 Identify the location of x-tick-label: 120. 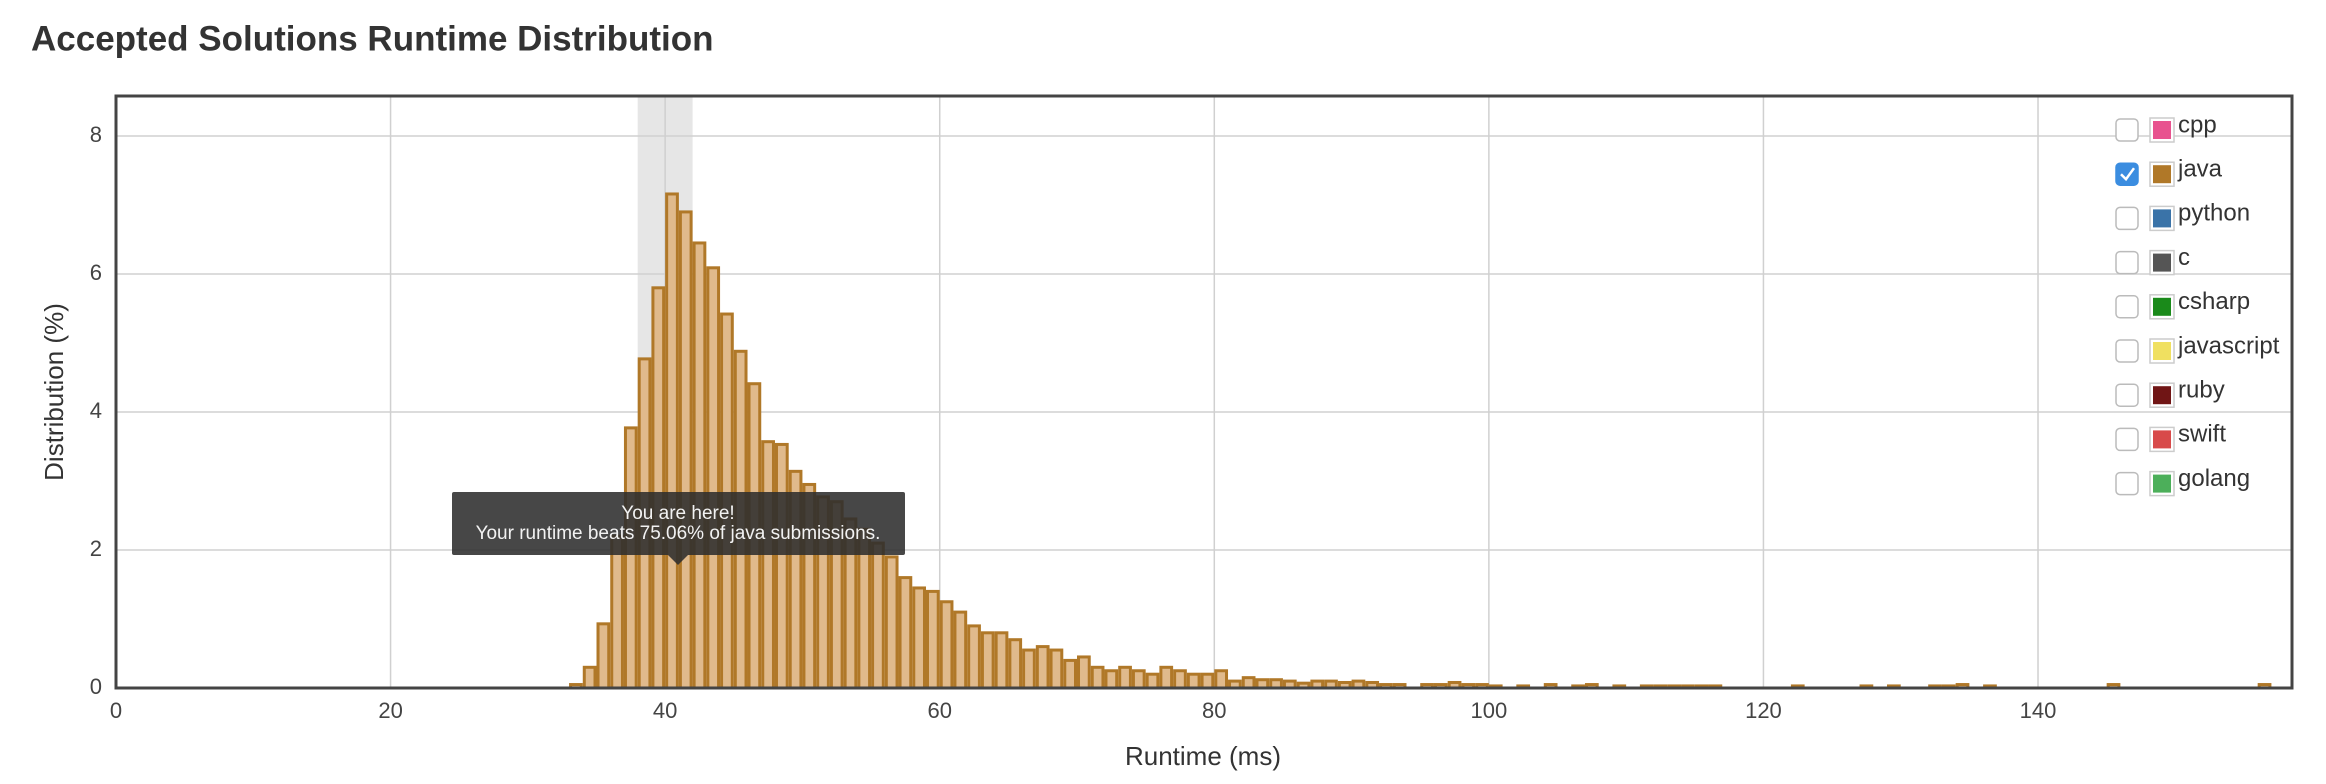
(1763, 710).